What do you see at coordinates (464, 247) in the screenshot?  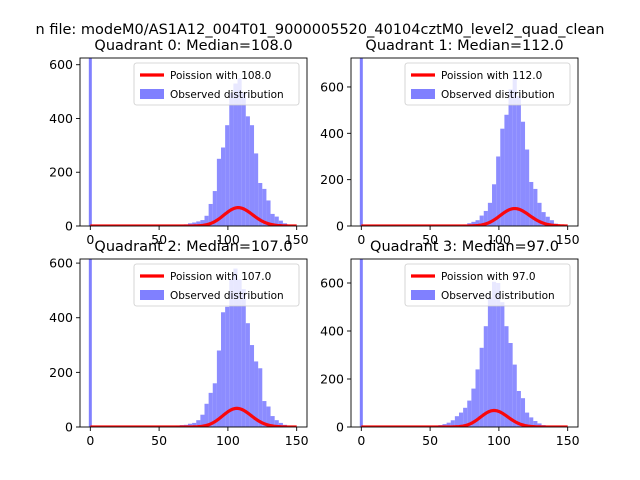 I see `subplot-title: Quadrant 3: Median=97.0` at bounding box center [464, 247].